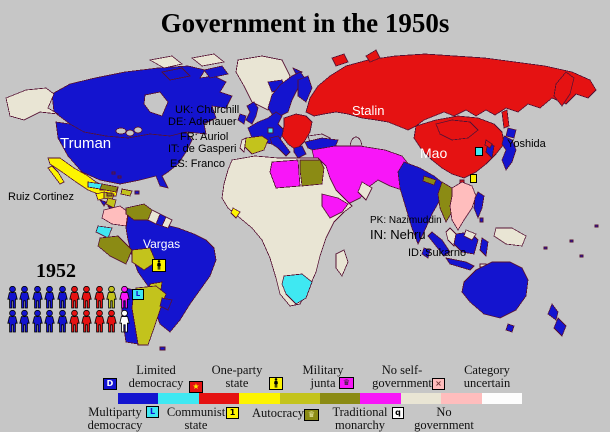  I want to click on page-title: Government in the 1950s, so click(305, 23).